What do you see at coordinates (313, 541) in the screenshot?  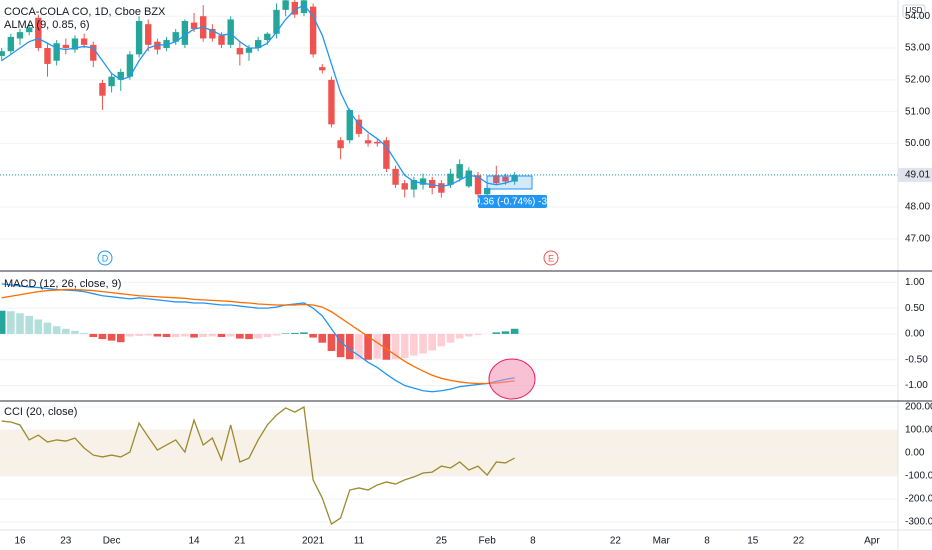 I see `x-tick-label: 2021` at bounding box center [313, 541].